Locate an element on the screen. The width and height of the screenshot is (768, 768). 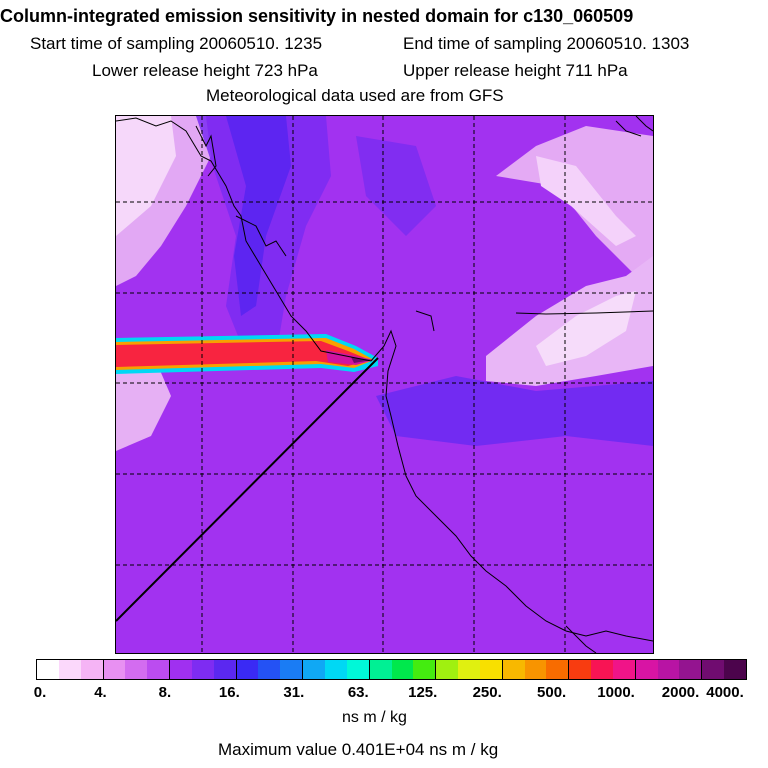
upper-release-height-label: Upper release height 711 hPa is located at coordinates (515, 70).